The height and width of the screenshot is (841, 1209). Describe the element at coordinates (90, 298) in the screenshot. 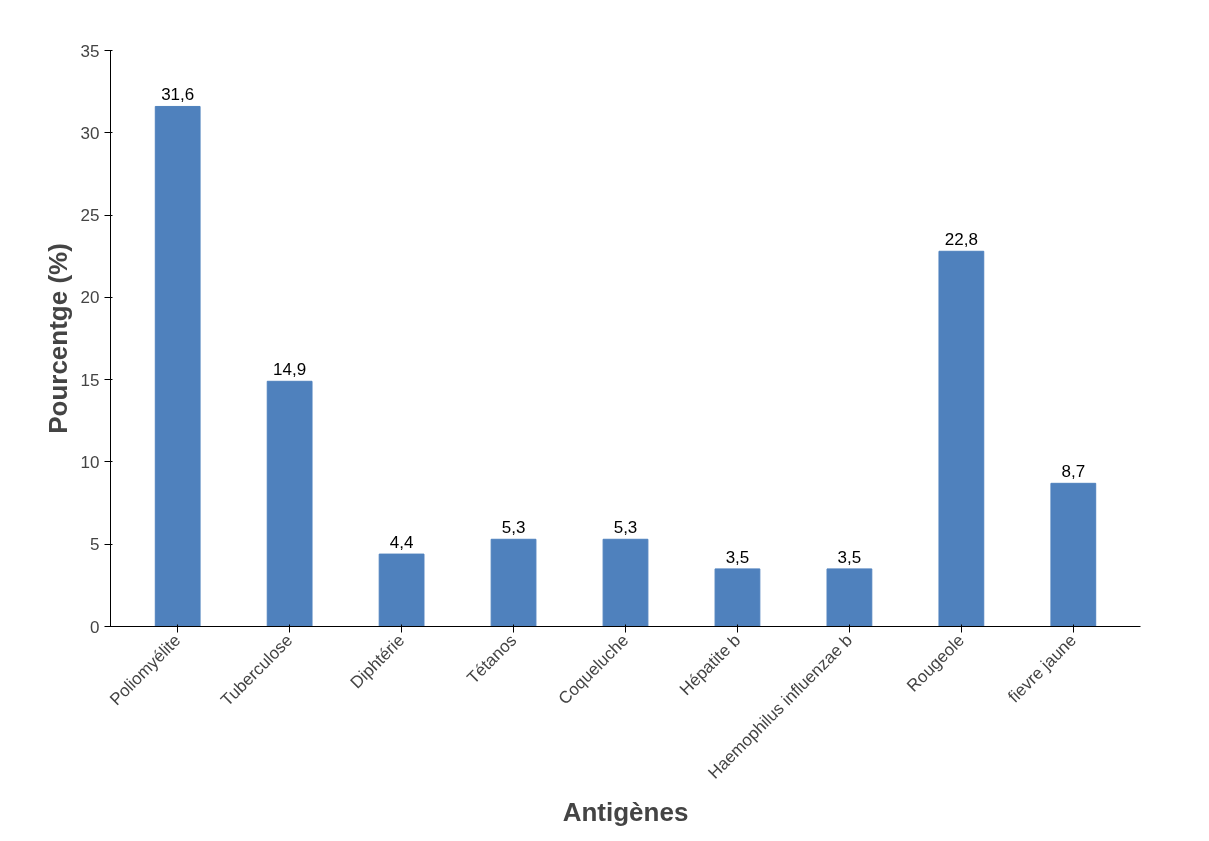

I see `y-tick-label: 20` at that location.